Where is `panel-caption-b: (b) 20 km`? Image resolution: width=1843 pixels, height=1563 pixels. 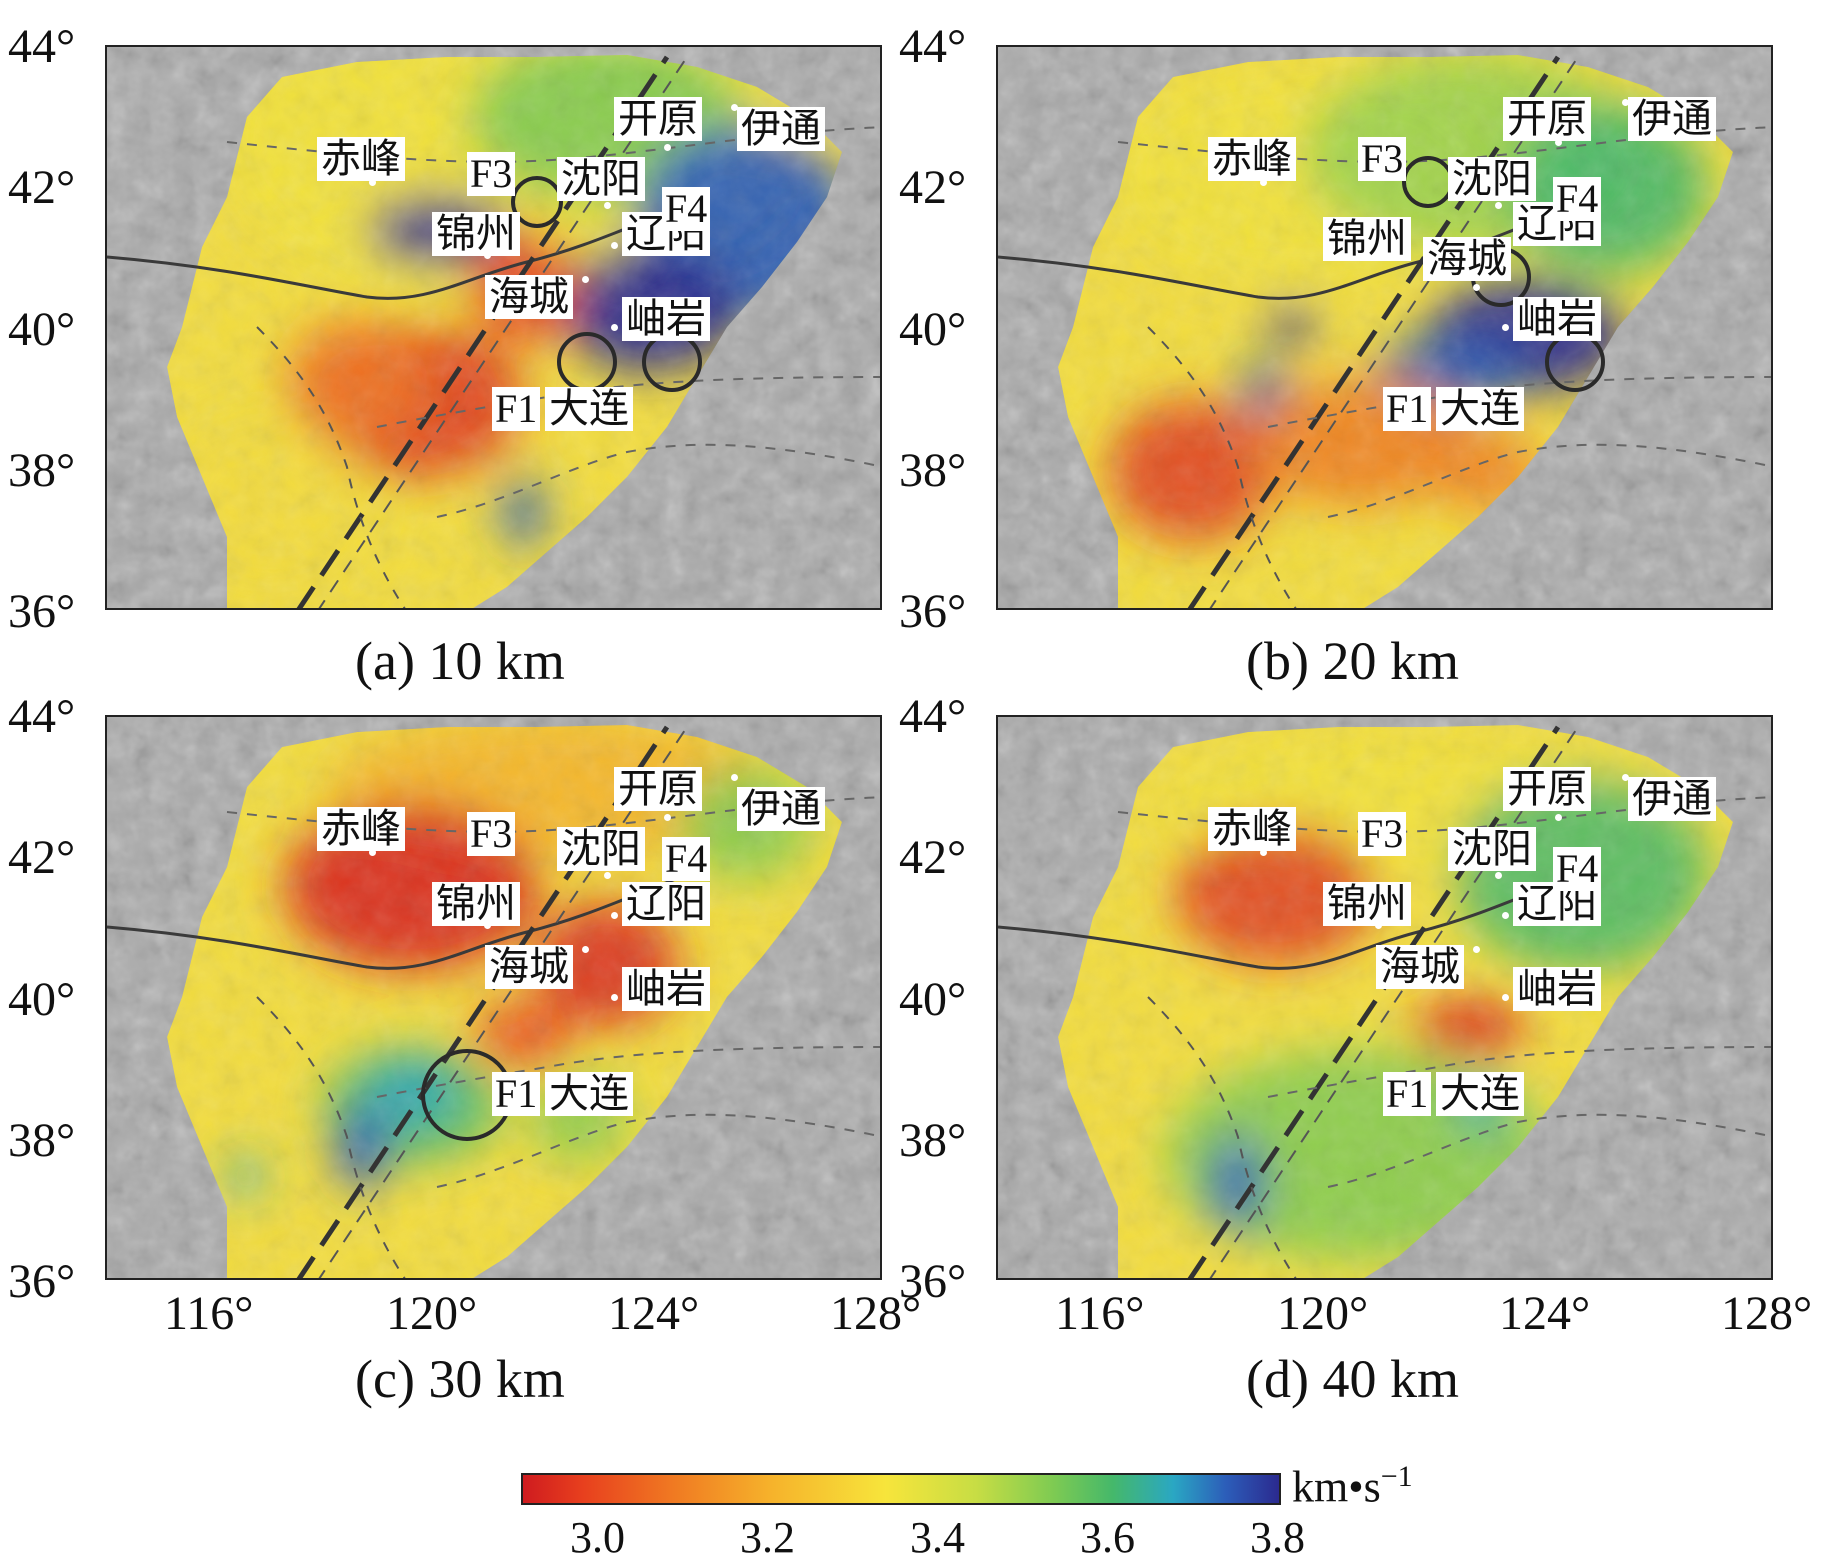
panel-caption-b: (b) 20 km is located at coordinates (1352, 661).